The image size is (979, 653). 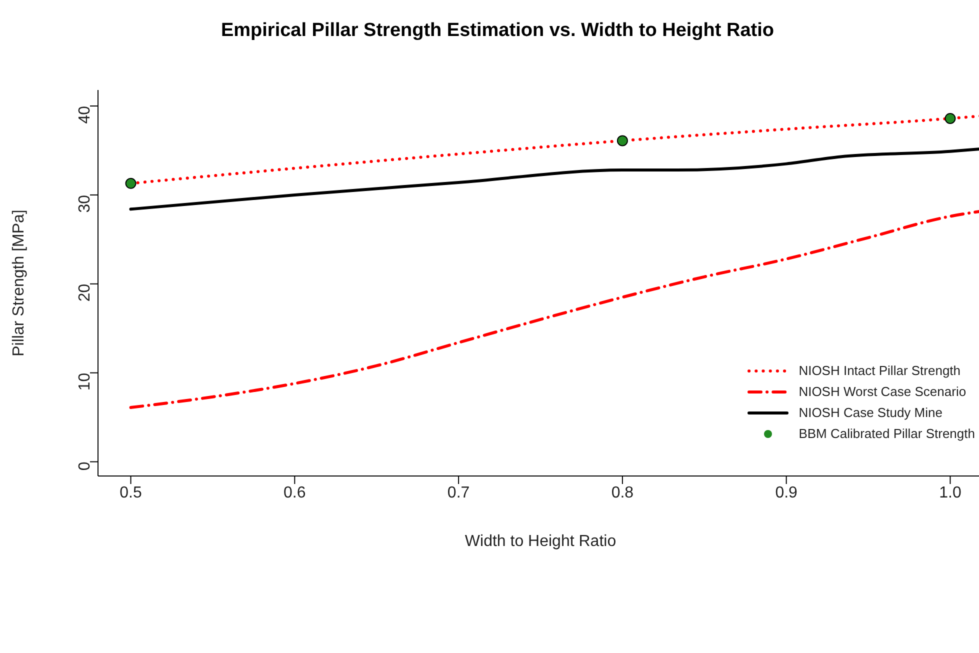 What do you see at coordinates (295, 493) in the screenshot?
I see `x-tick-label: 0.6` at bounding box center [295, 493].